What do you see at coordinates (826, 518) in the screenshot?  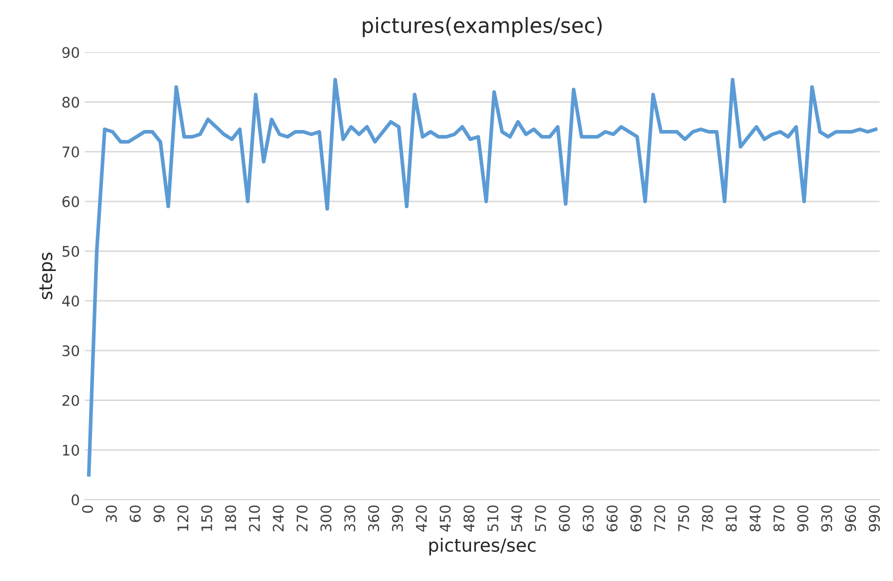 I see `x-tick-label: 930` at bounding box center [826, 518].